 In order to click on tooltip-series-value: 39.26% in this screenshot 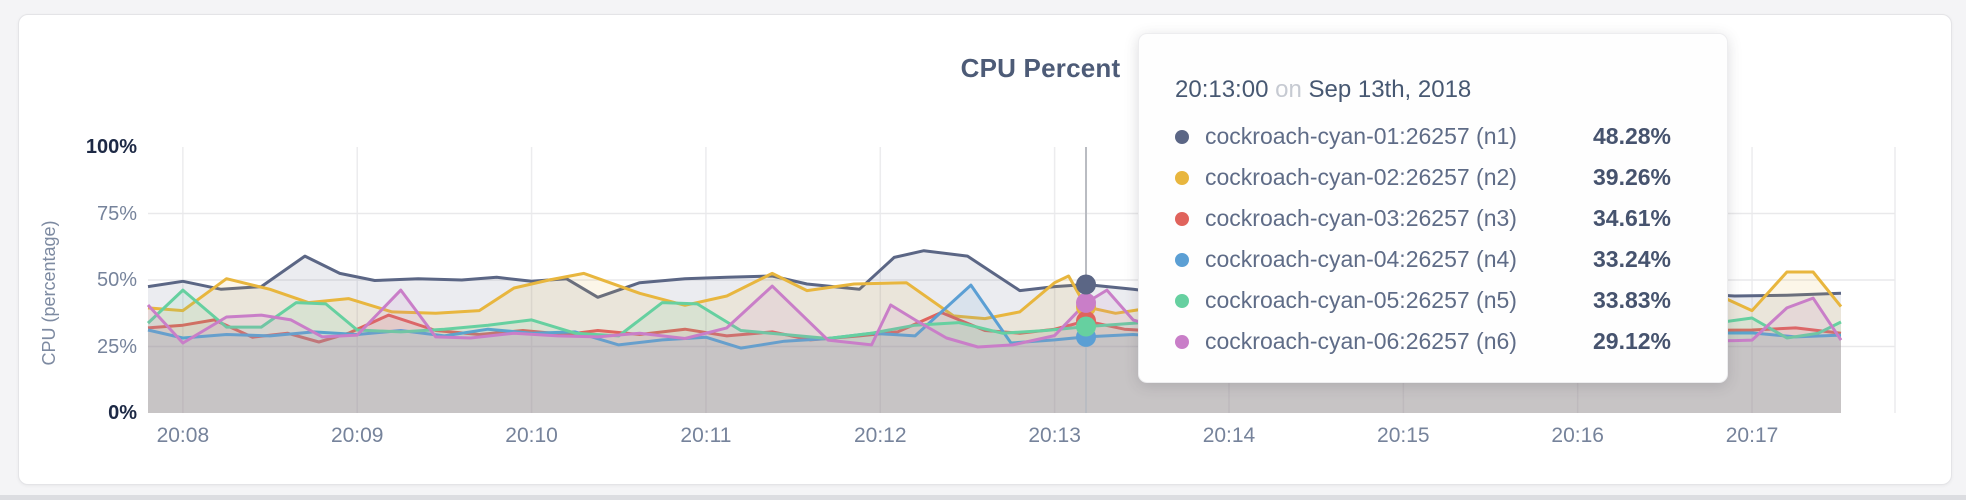, I will do `click(1631, 177)`.